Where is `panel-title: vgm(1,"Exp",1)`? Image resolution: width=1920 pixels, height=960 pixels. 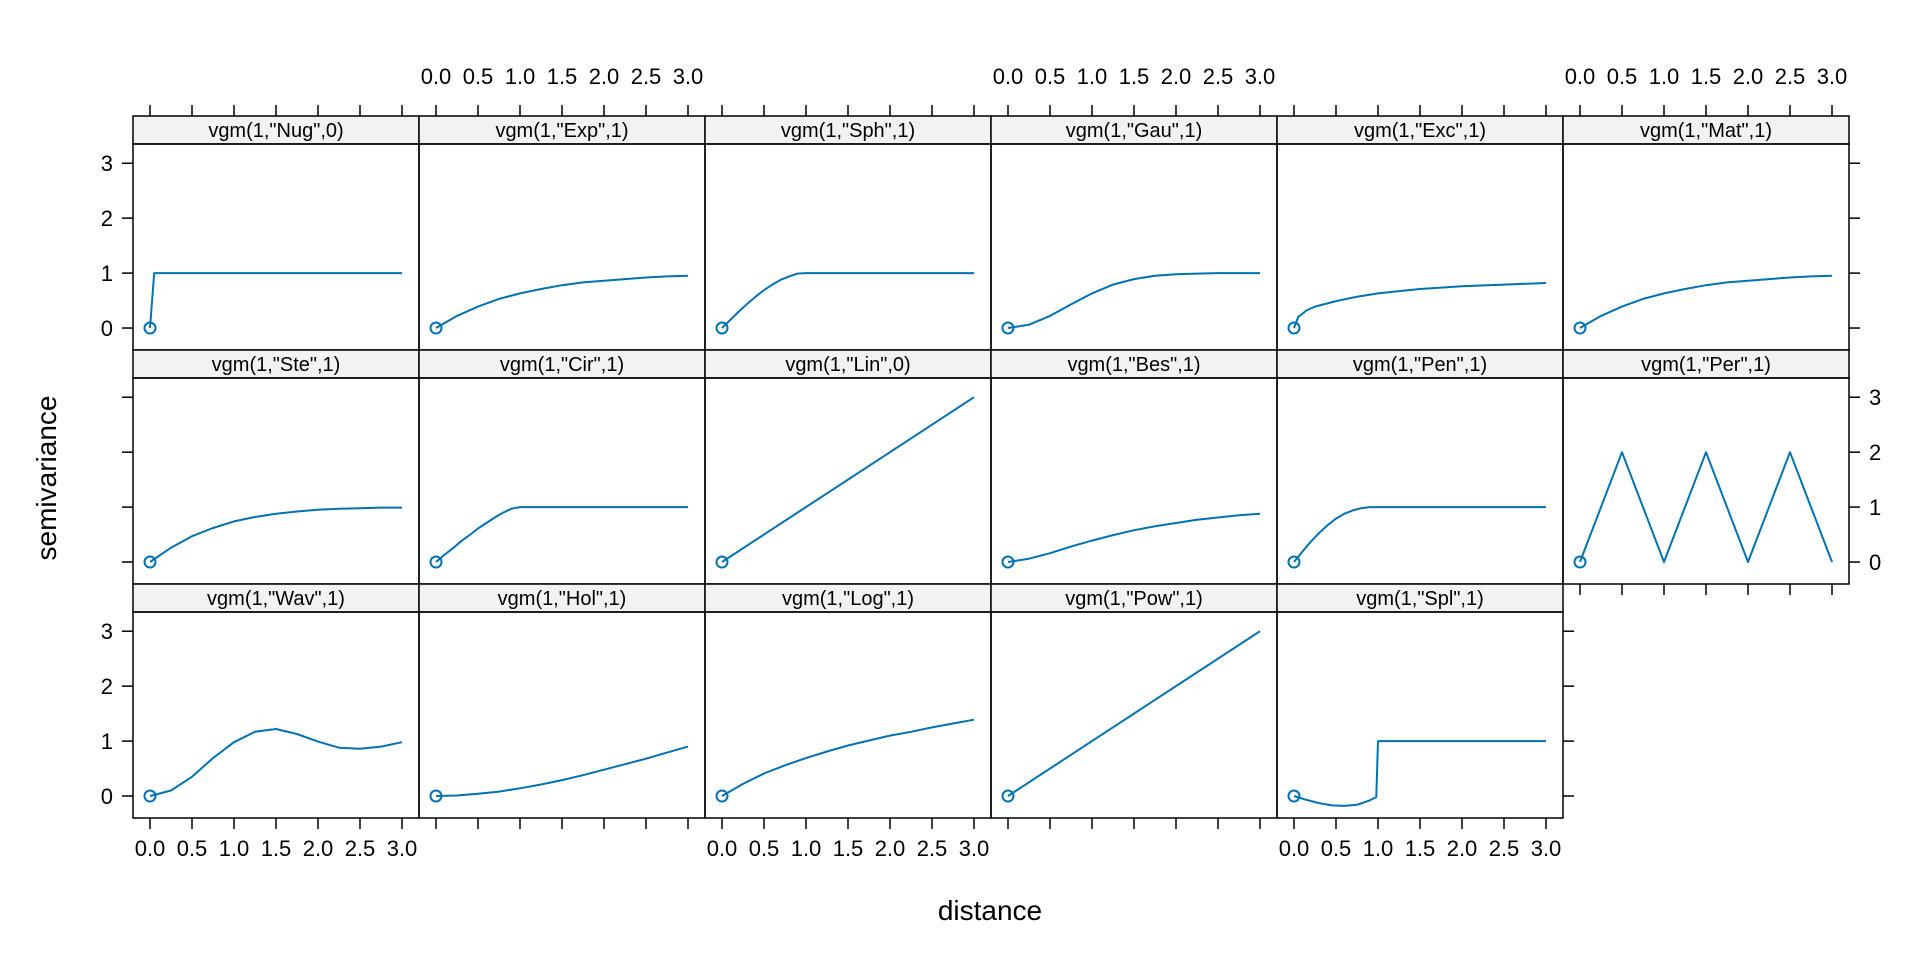 panel-title: vgm(1,"Exp",1) is located at coordinates (561, 131).